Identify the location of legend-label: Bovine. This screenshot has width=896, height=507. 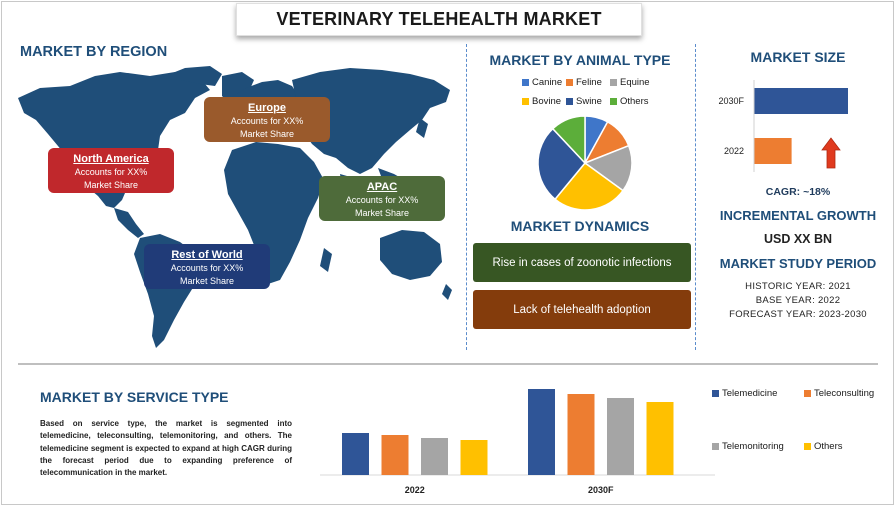
(547, 101).